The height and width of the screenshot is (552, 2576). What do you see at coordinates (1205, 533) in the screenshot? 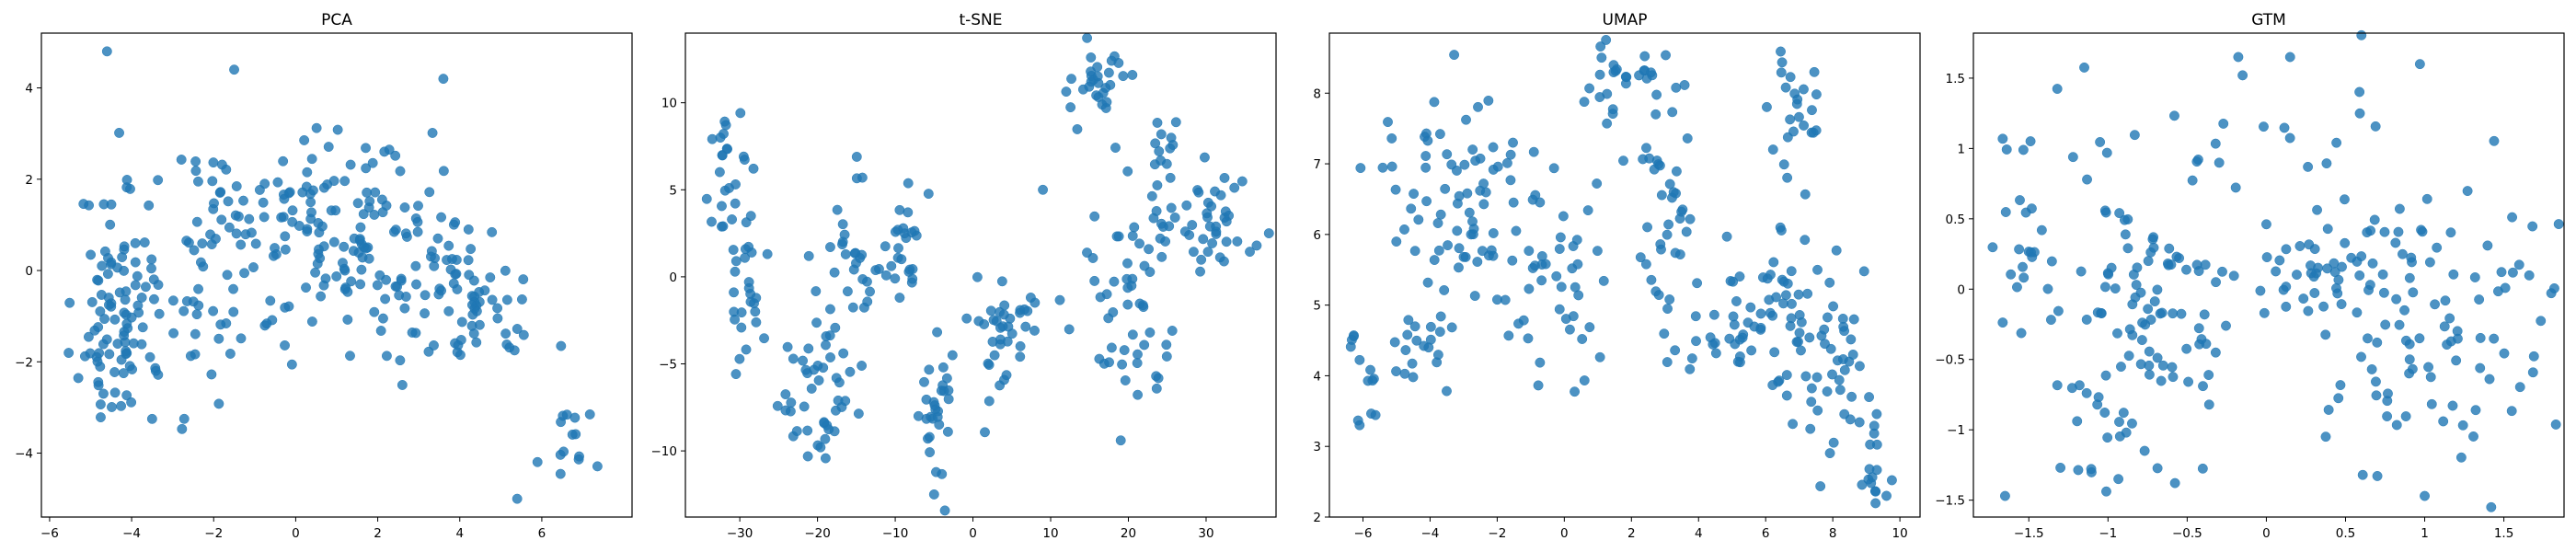
I see `x-tick-label: 30` at bounding box center [1205, 533].